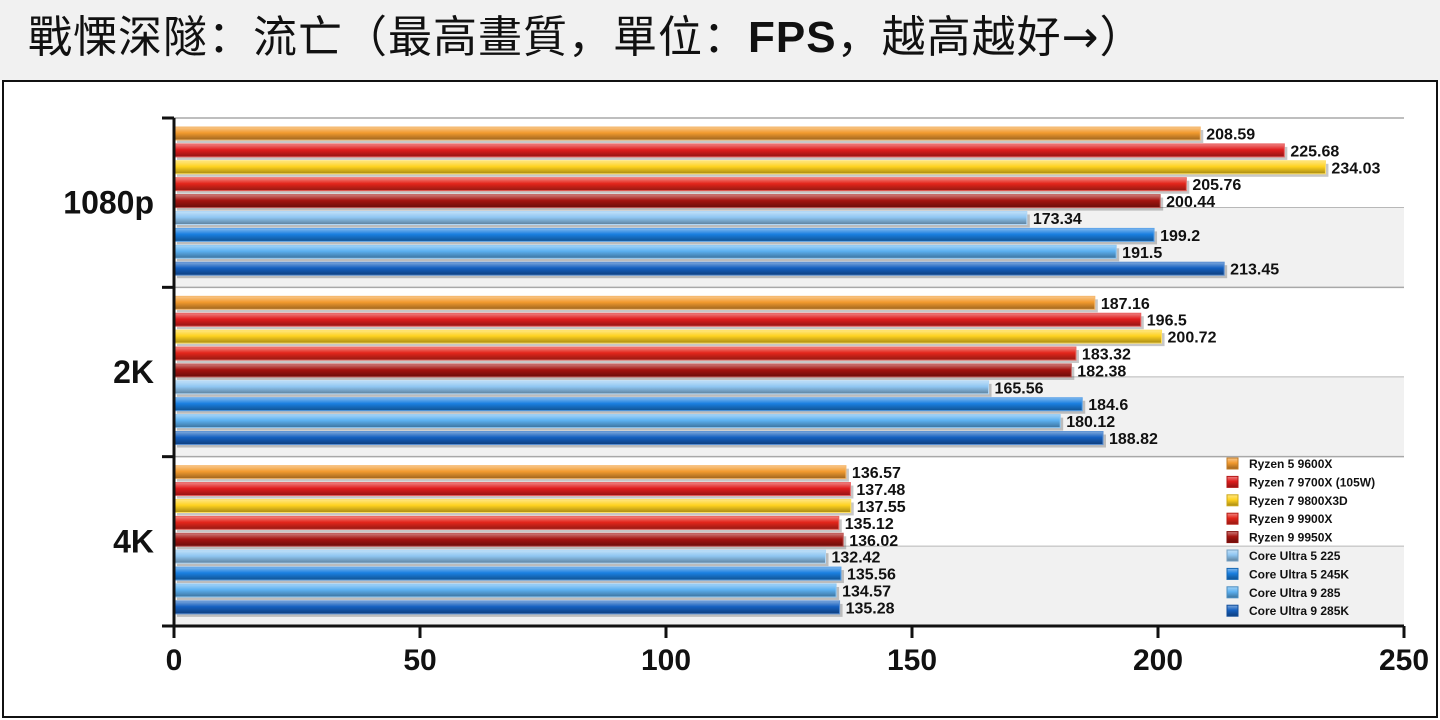 The image size is (1440, 720). Describe the element at coordinates (1192, 338) in the screenshot. I see `value-label: 200.72` at that location.